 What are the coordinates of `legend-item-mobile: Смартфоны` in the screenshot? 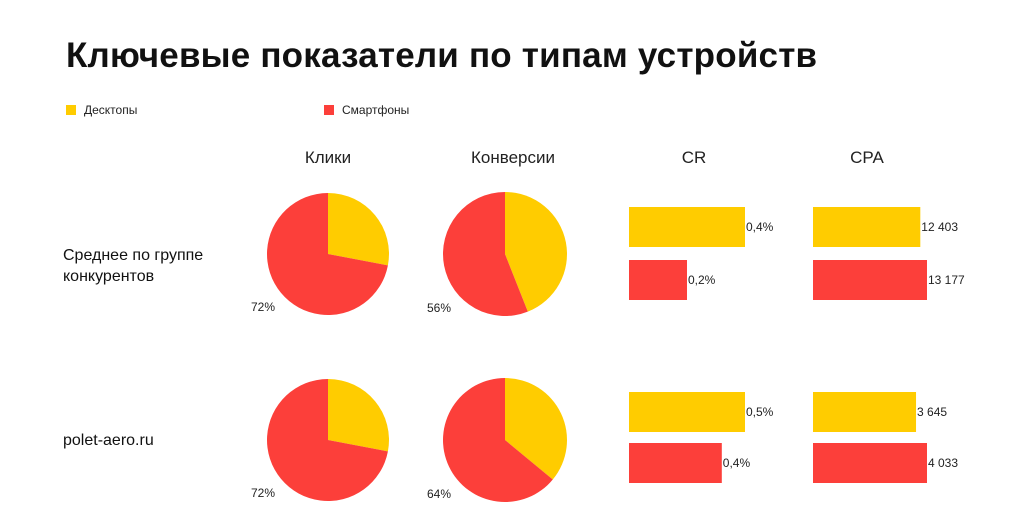 It's located at (366, 110).